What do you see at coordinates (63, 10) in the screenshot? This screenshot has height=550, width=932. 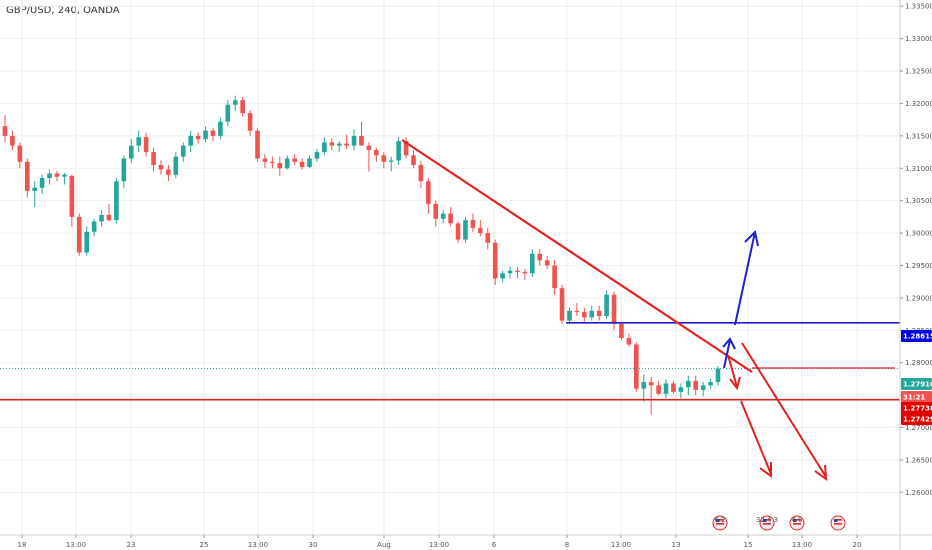 I see `chart-title: GBP/USD, 240, OANDA` at bounding box center [63, 10].